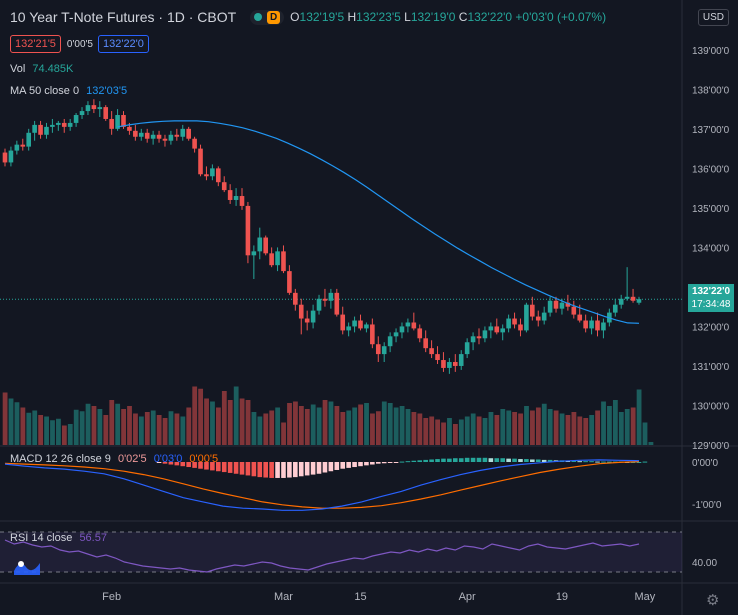 Image resolution: width=738 pixels, height=615 pixels. I want to click on rsi-line, so click(322, 556).